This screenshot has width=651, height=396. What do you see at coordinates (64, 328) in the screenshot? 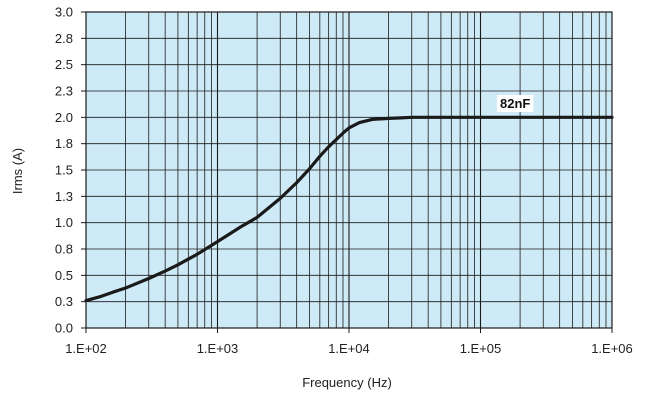
I see `y-tick-label: 0.0` at bounding box center [64, 328].